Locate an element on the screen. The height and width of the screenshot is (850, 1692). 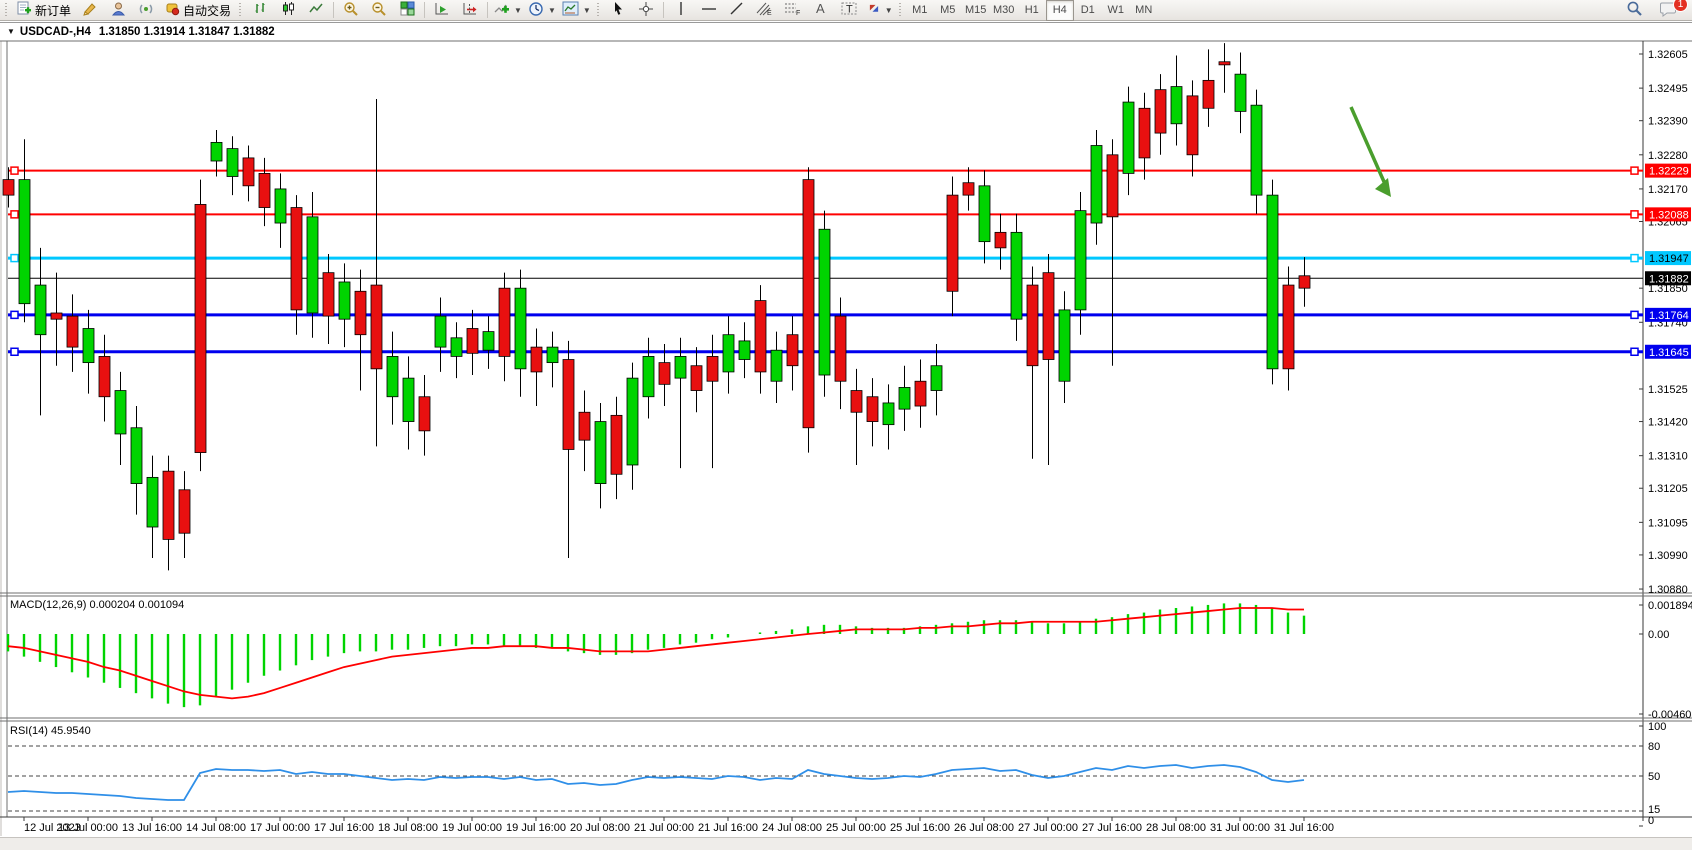
svg-text: T is located at coordinates (849, 10).